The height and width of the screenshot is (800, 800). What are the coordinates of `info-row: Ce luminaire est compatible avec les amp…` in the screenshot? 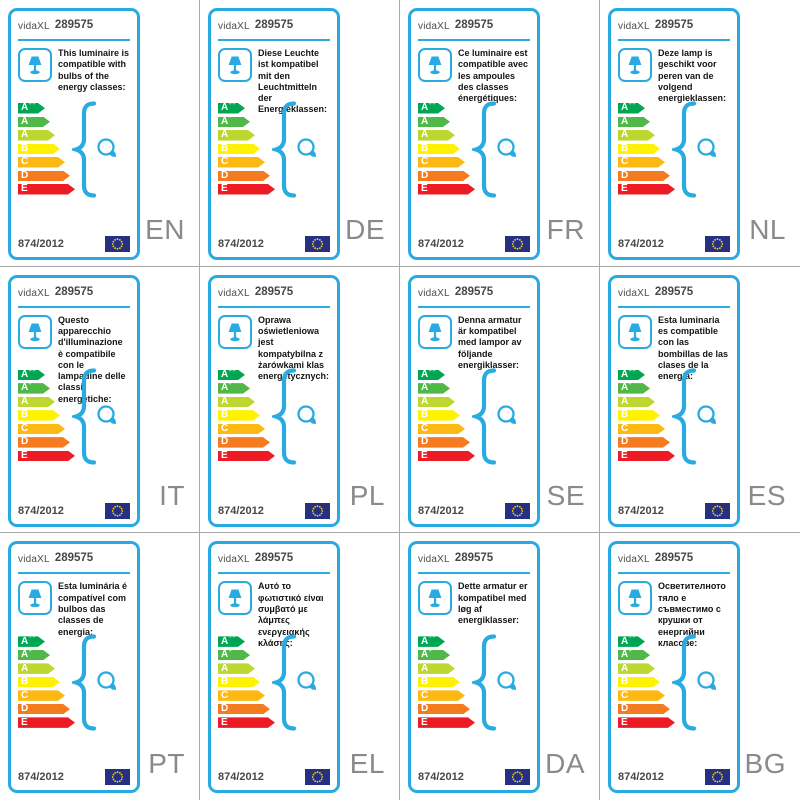 It's located at (474, 75).